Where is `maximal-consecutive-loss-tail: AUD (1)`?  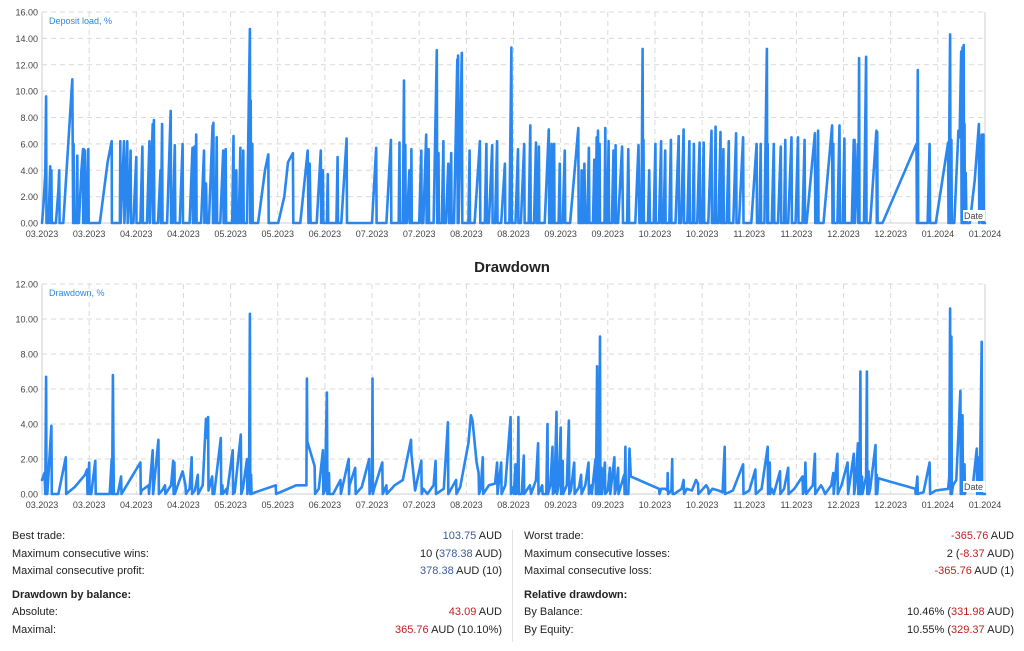 maximal-consecutive-loss-tail: AUD (1) is located at coordinates (992, 571).